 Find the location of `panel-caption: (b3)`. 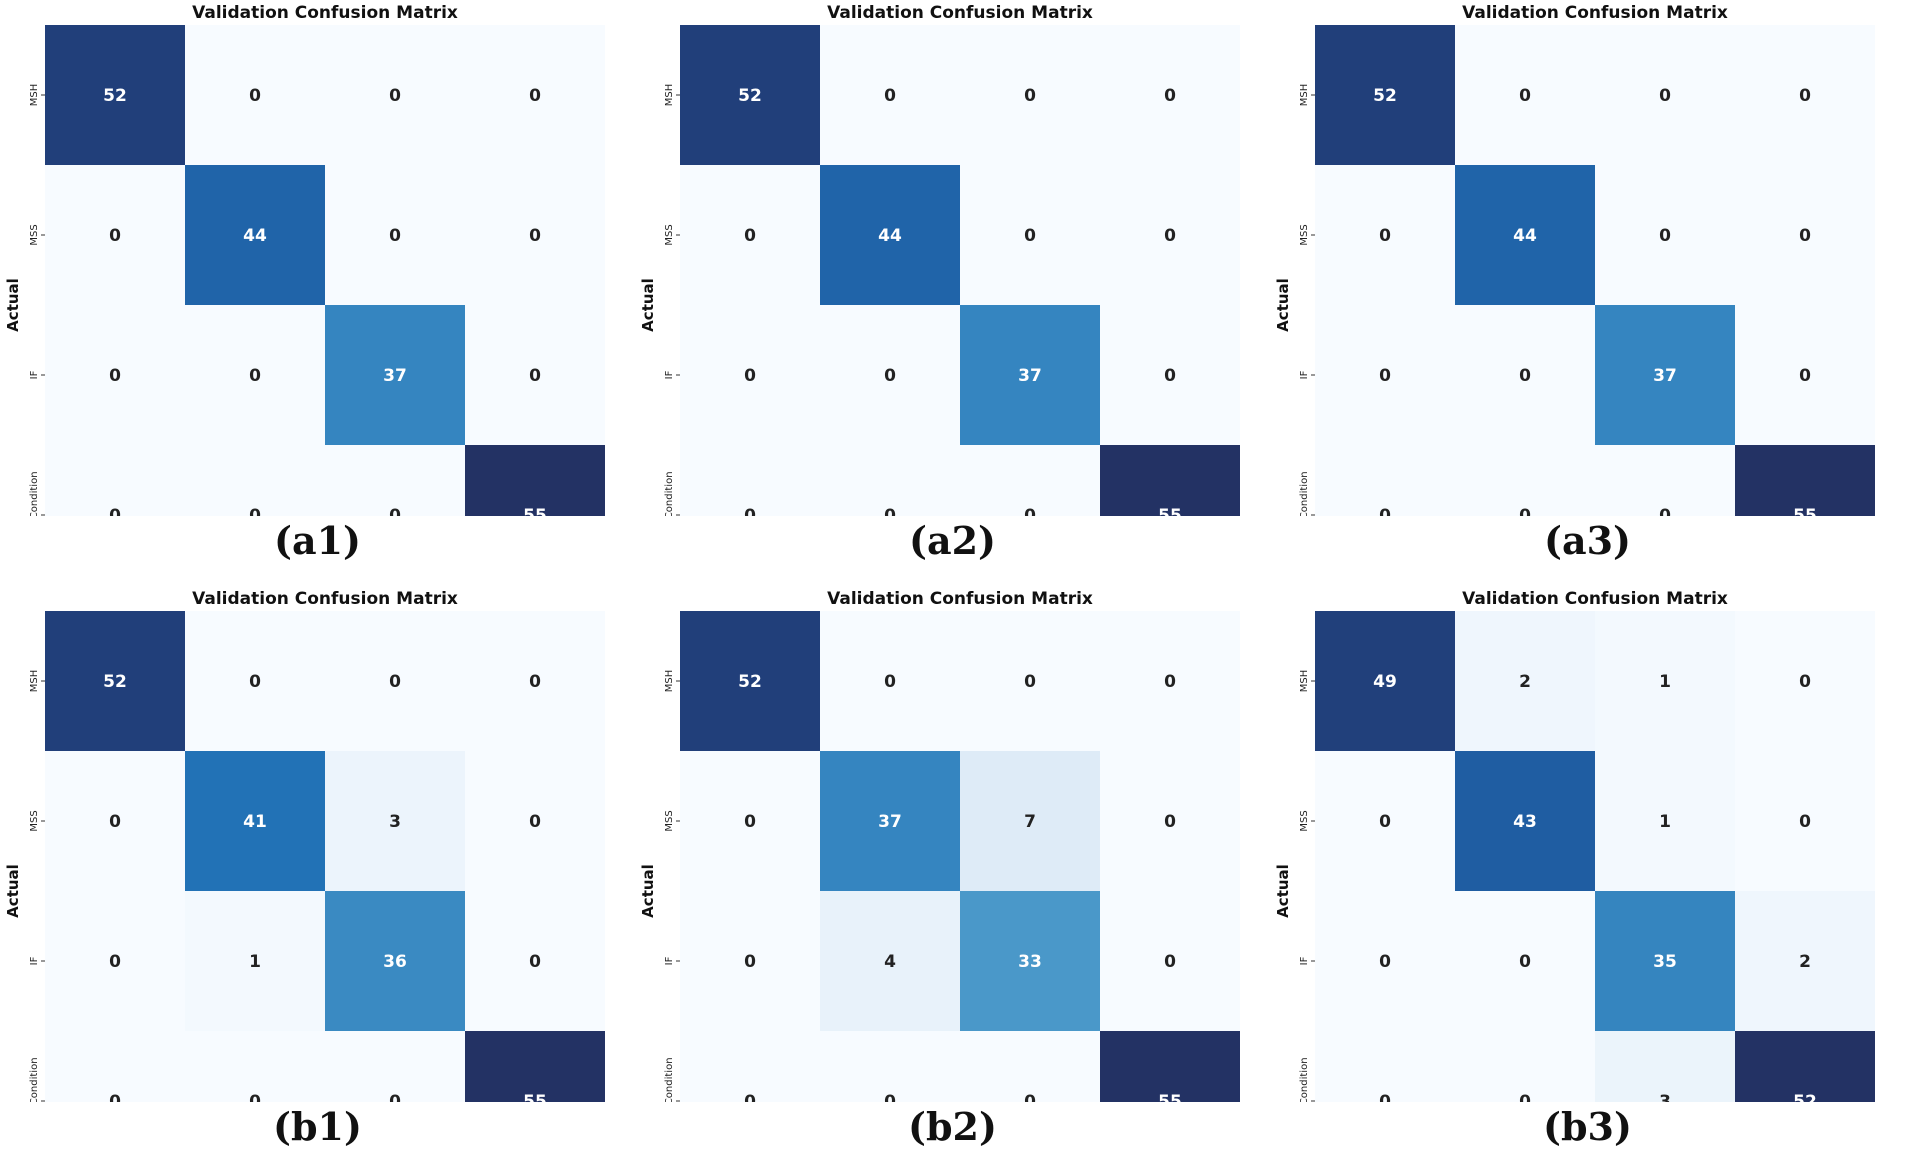

panel-caption: (b3) is located at coordinates (1587, 1126).